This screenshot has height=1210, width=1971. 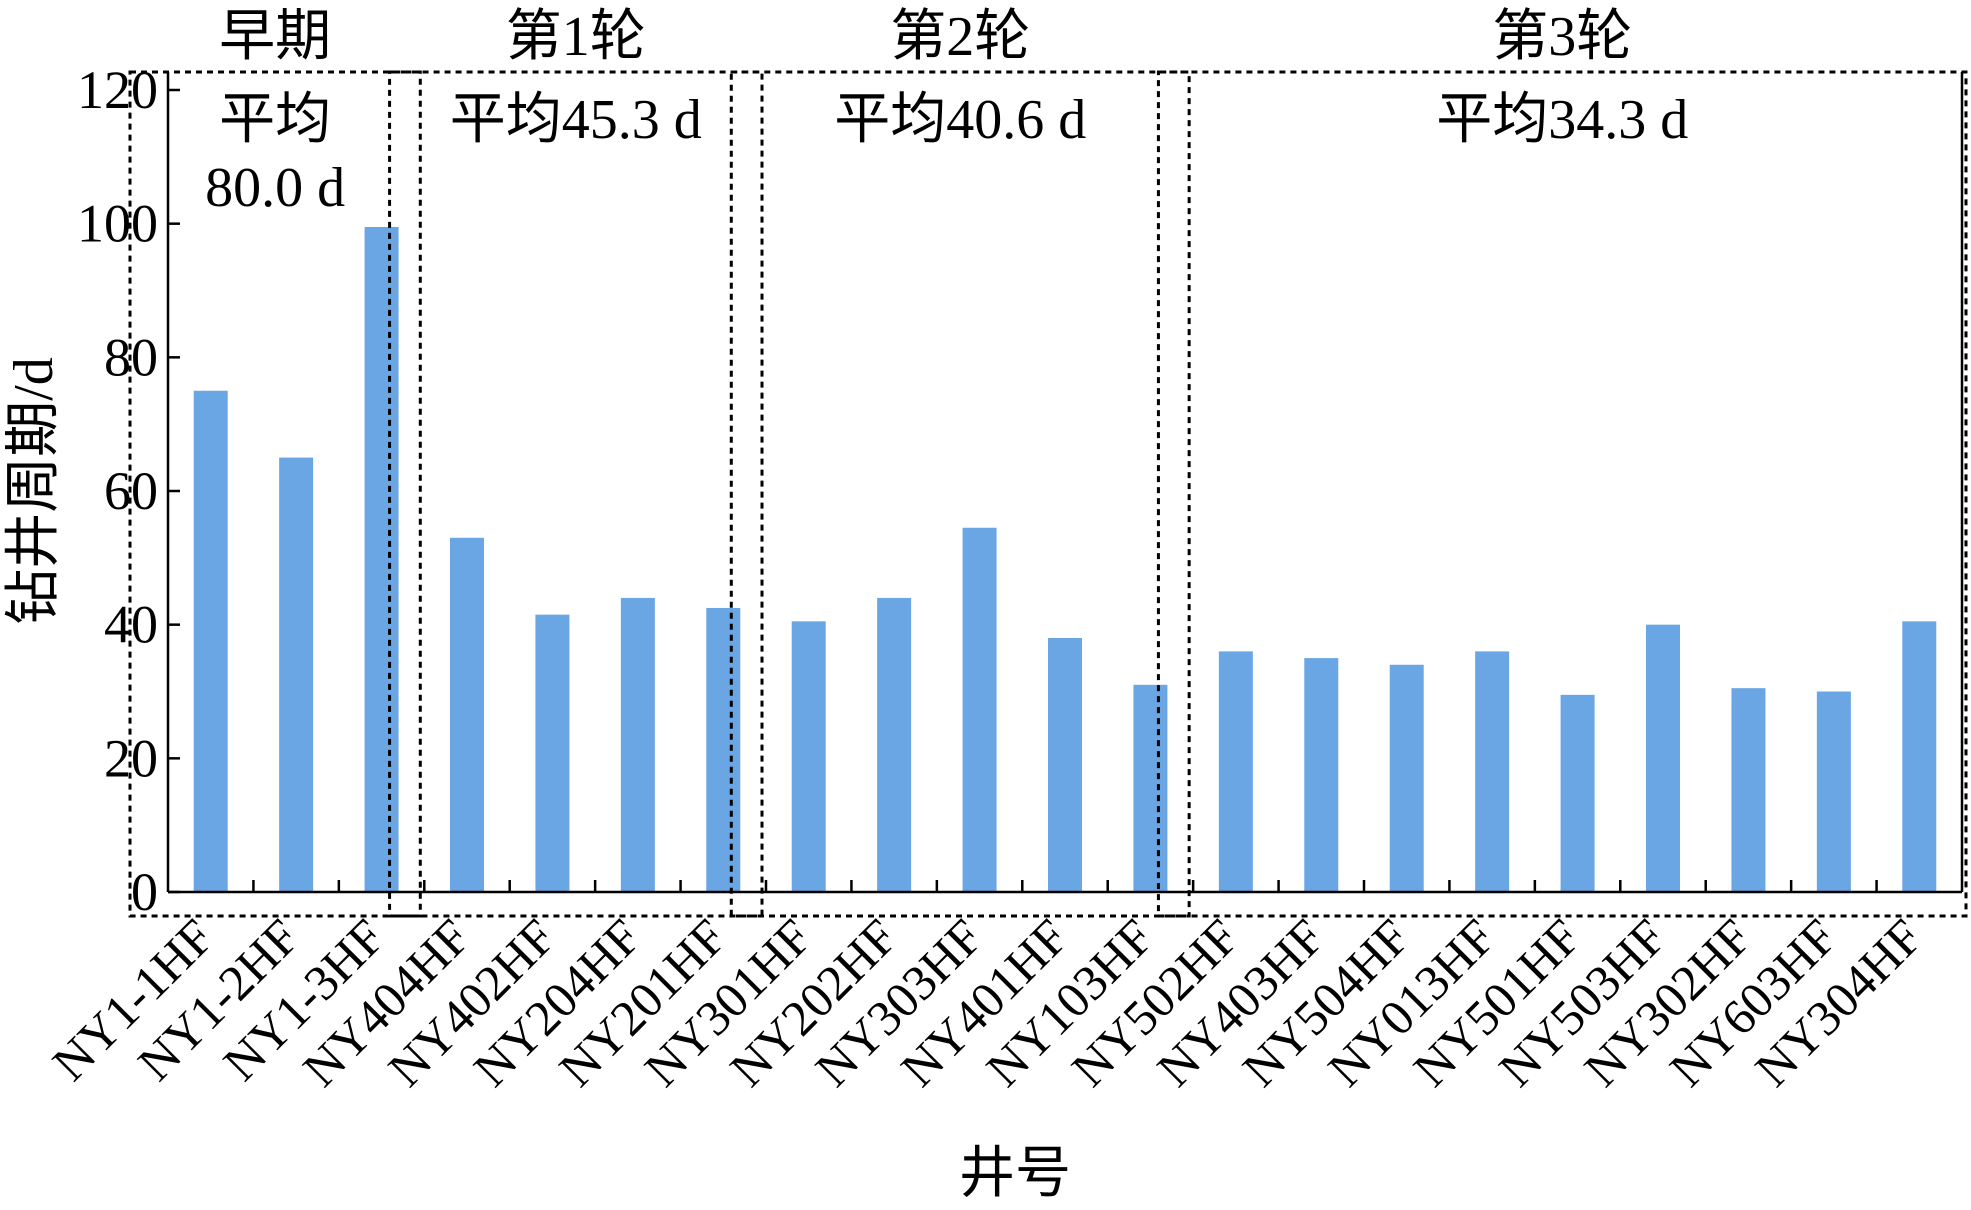 What do you see at coordinates (210, 641) in the screenshot?
I see `bar-NY1-1HF` at bounding box center [210, 641].